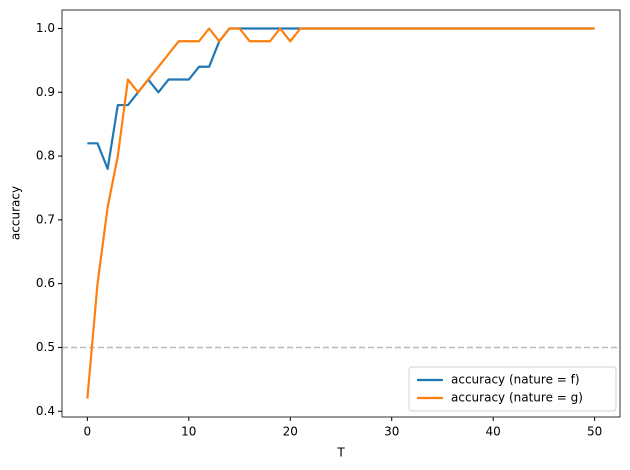 The image size is (630, 470). What do you see at coordinates (45, 92) in the screenshot?
I see `y-tick-label: 0.9` at bounding box center [45, 92].